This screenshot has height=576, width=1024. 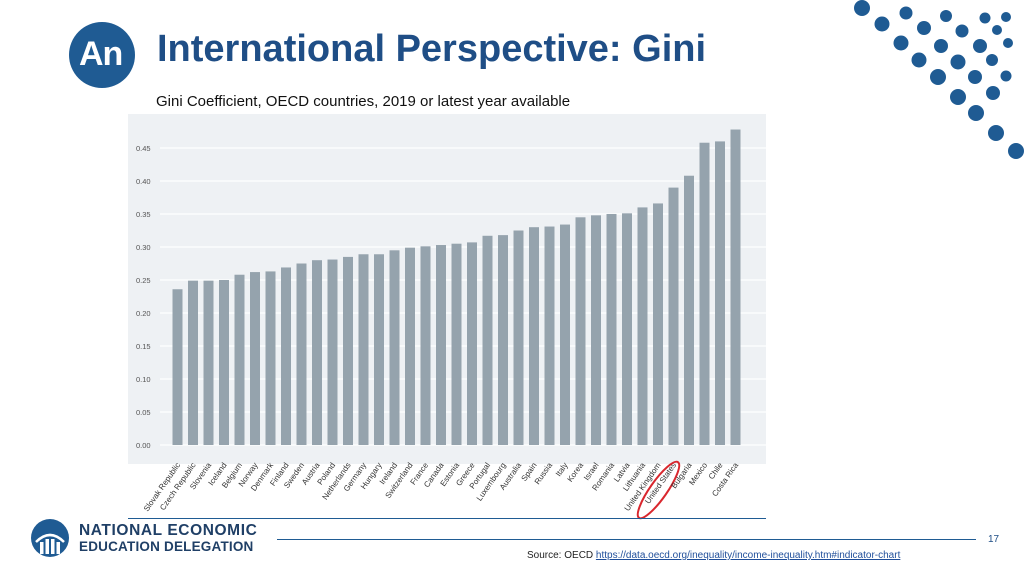 What do you see at coordinates (576, 472) in the screenshot?
I see `x-tick-label: Korea` at bounding box center [576, 472].